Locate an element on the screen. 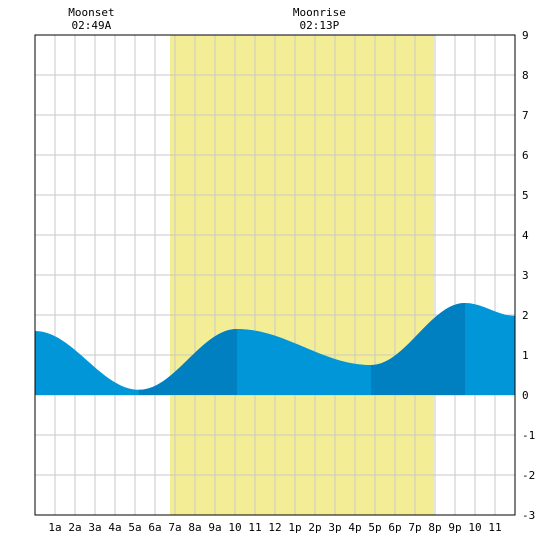 The height and width of the screenshot is (550, 550). x-tick-label: 6p is located at coordinates (394, 527).